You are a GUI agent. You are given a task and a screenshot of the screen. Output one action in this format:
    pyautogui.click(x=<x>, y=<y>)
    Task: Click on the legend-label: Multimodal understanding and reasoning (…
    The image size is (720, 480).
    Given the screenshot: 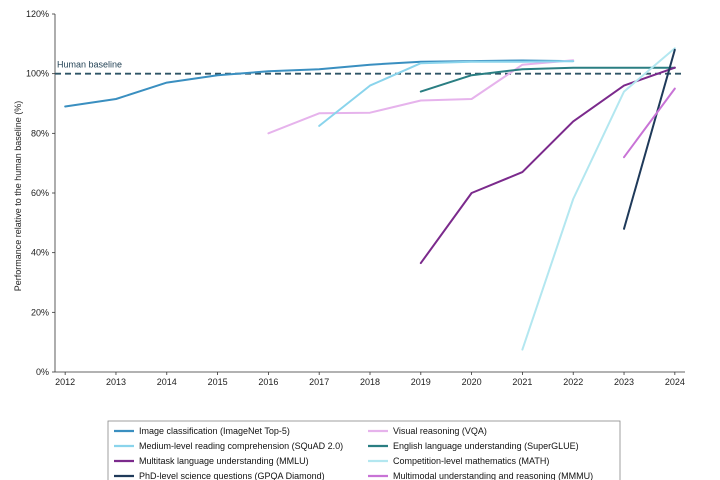 What is the action you would take?
    pyautogui.click(x=493, y=475)
    